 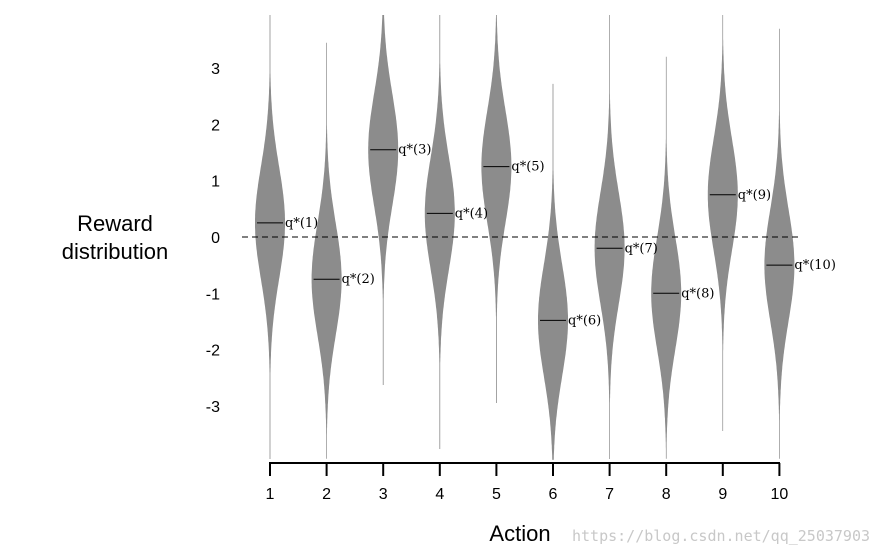 I want to click on x-tick-label-8: 8, so click(x=666, y=494).